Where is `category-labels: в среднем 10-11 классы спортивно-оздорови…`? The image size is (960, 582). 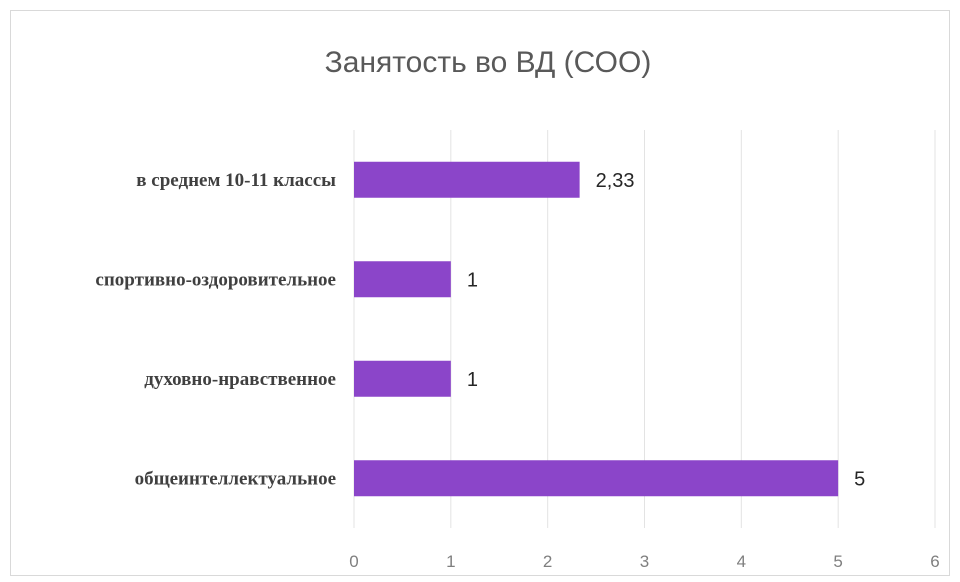
category-labels: в среднем 10-11 классы спортивно-оздорови… is located at coordinates (215, 330).